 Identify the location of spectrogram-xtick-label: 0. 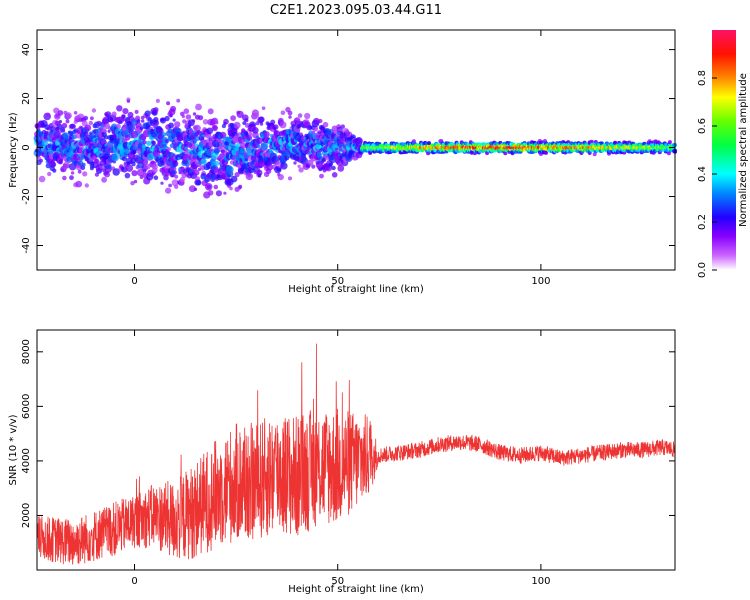
(134, 281).